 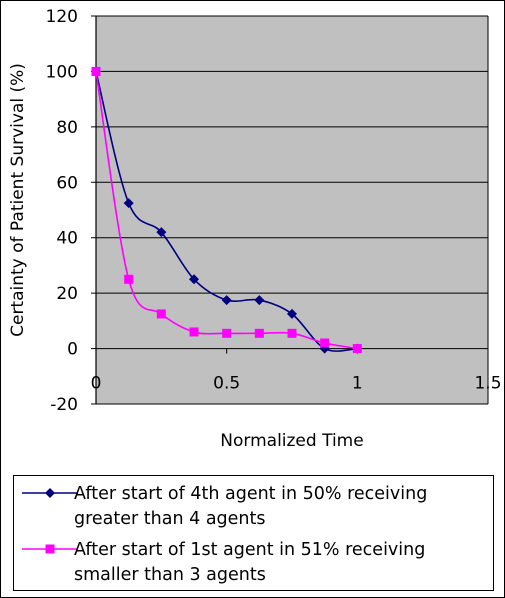 What do you see at coordinates (487, 384) in the screenshot?
I see `x-tick-label: 1.5` at bounding box center [487, 384].